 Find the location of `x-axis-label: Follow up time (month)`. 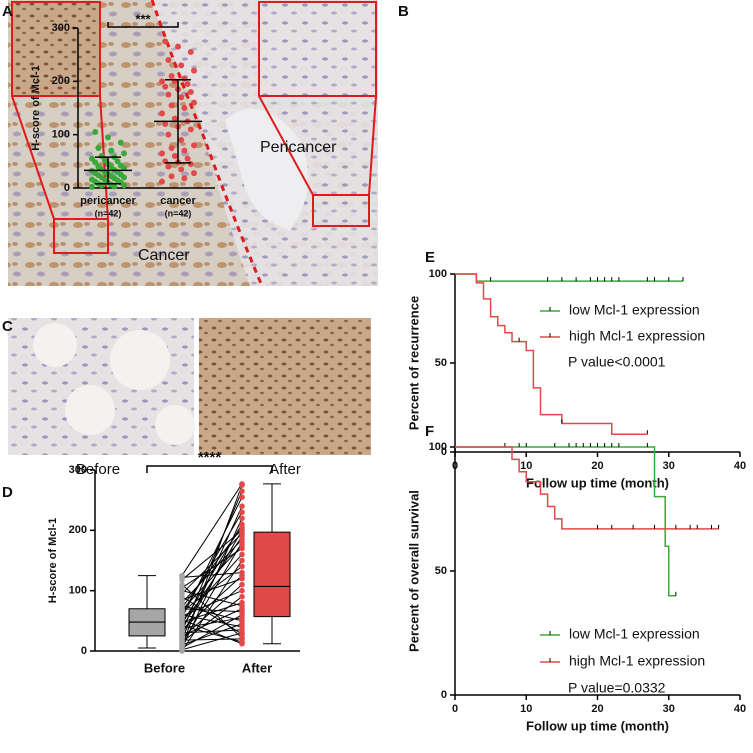

x-axis-label: Follow up time (month) is located at coordinates (597, 725).